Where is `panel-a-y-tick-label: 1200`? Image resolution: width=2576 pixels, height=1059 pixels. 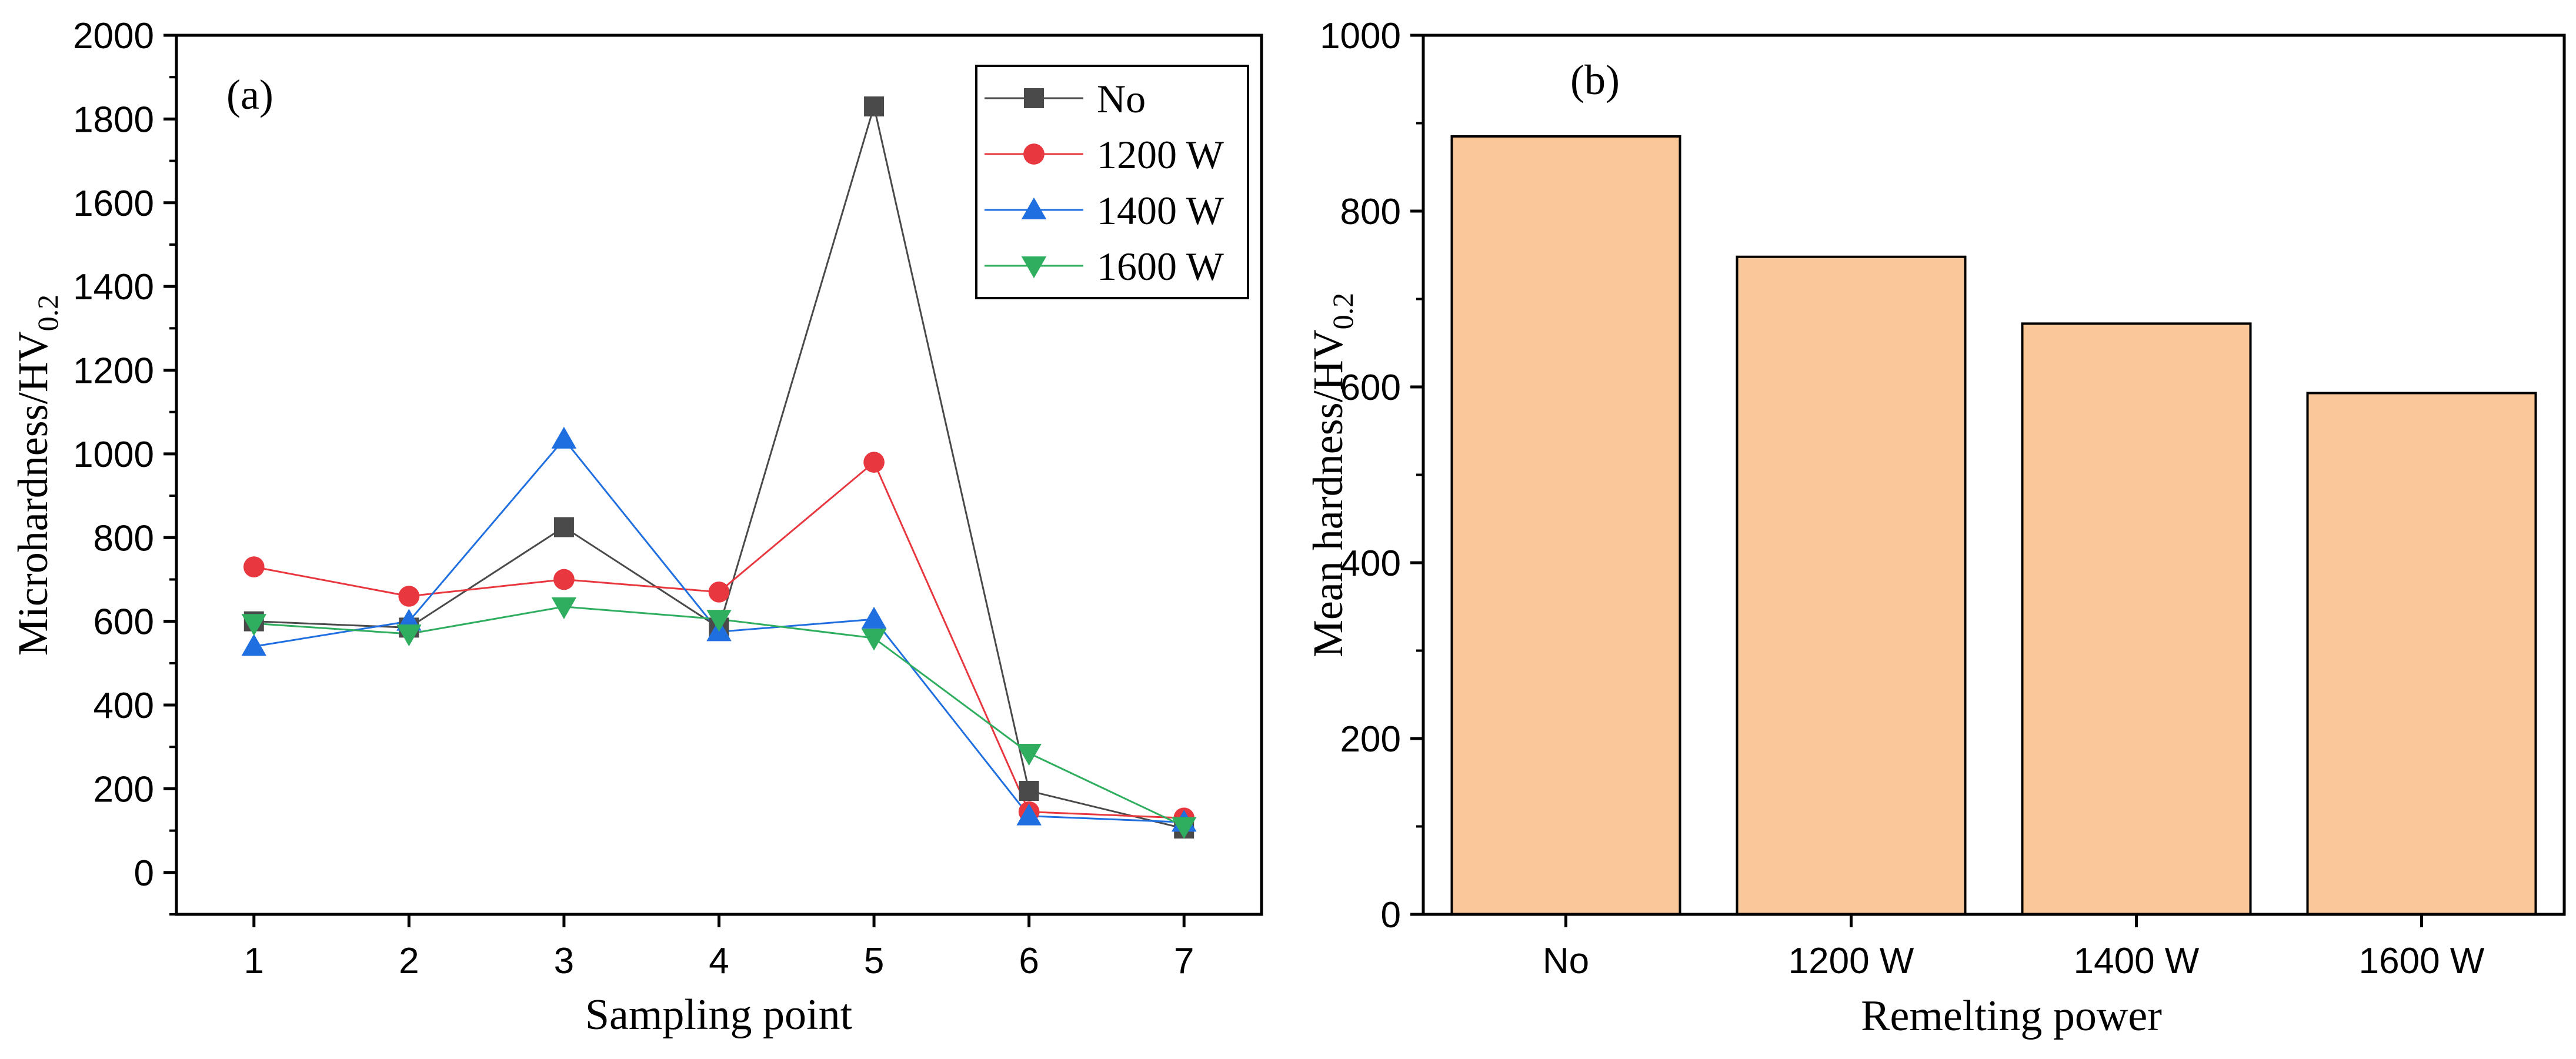
panel-a-y-tick-label: 1200 is located at coordinates (113, 371).